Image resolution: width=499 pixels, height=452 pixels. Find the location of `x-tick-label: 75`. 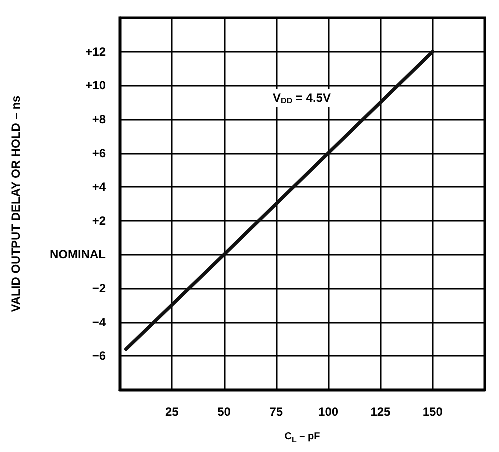

x-tick-label: 75 is located at coordinates (277, 412).